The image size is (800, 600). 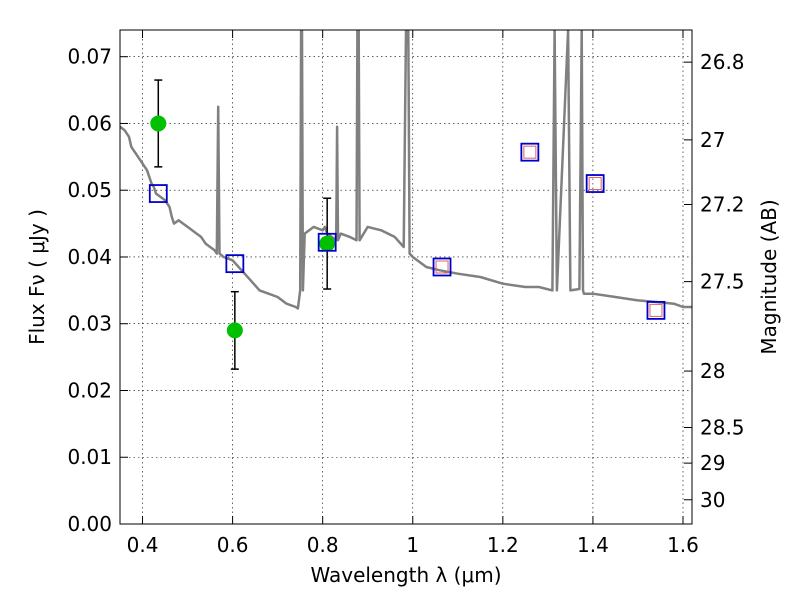 What do you see at coordinates (143, 545) in the screenshot?
I see `x-tick-label: 0.4` at bounding box center [143, 545].